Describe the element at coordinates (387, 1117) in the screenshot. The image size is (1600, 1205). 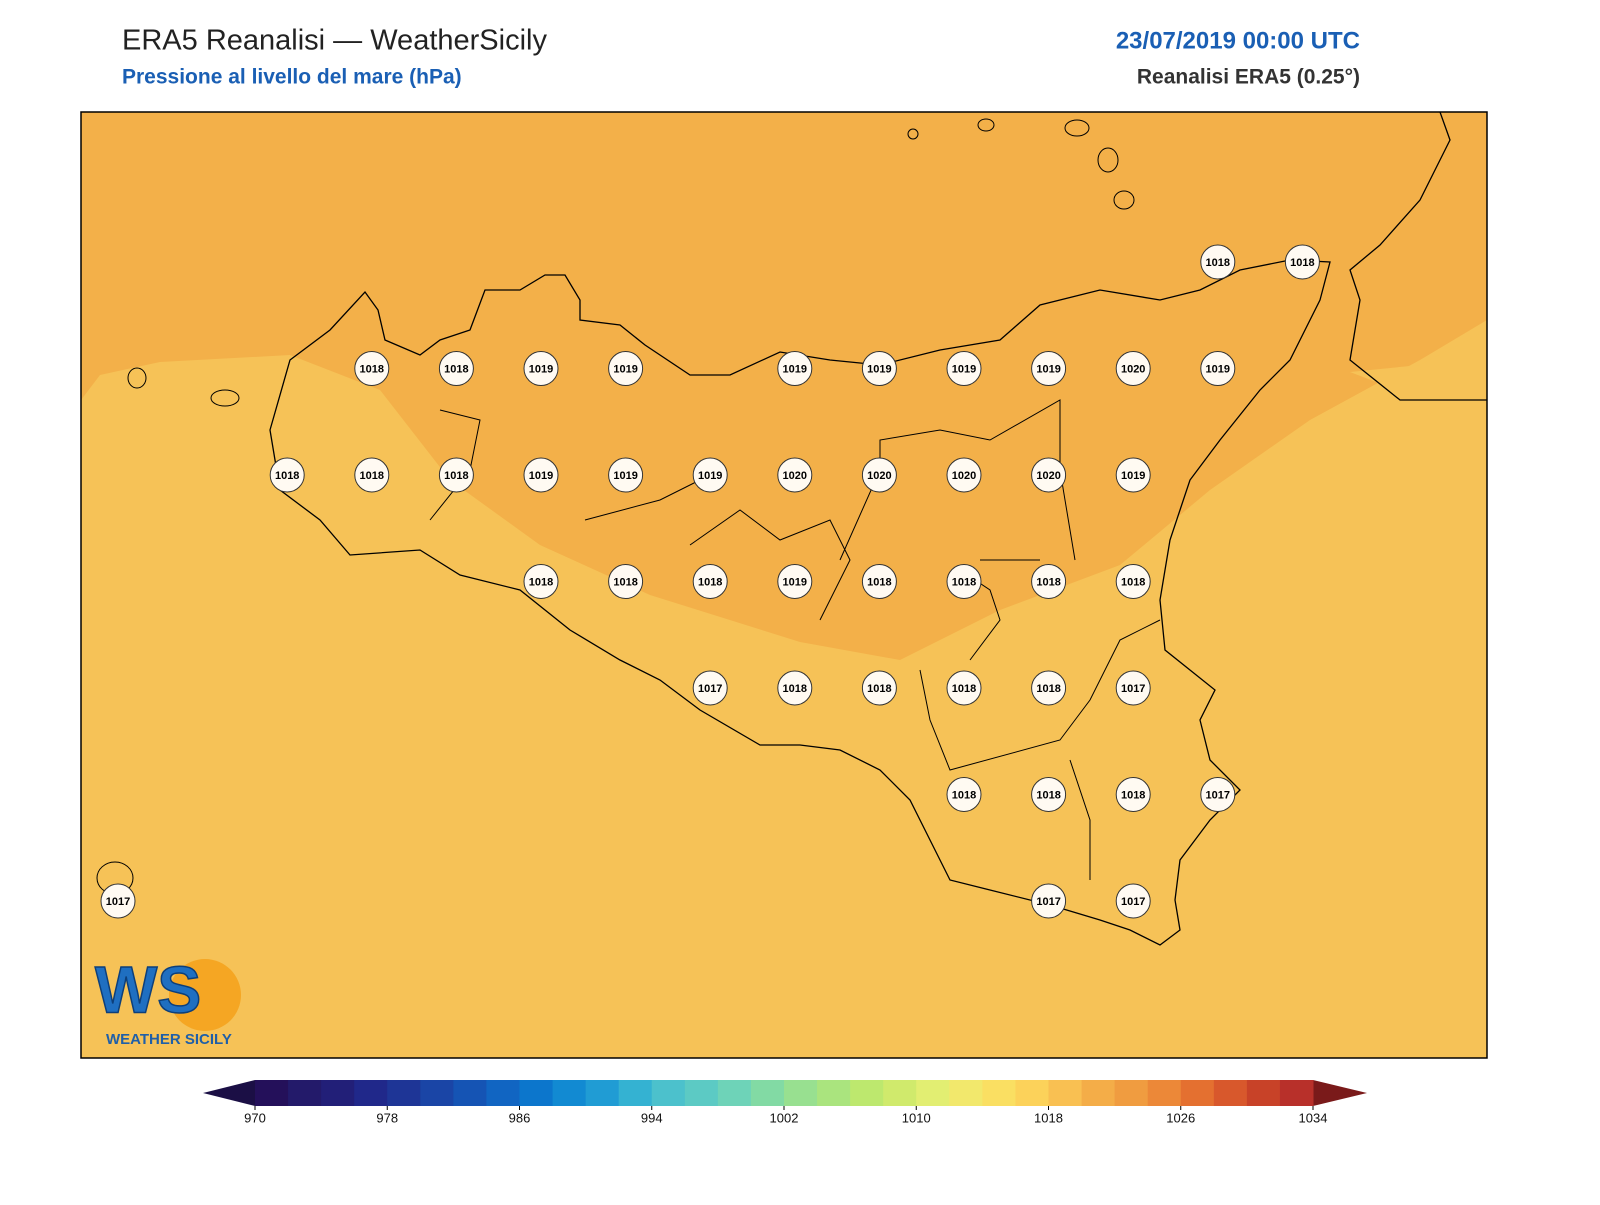
I see `colorbar-tick-label: 978` at that location.